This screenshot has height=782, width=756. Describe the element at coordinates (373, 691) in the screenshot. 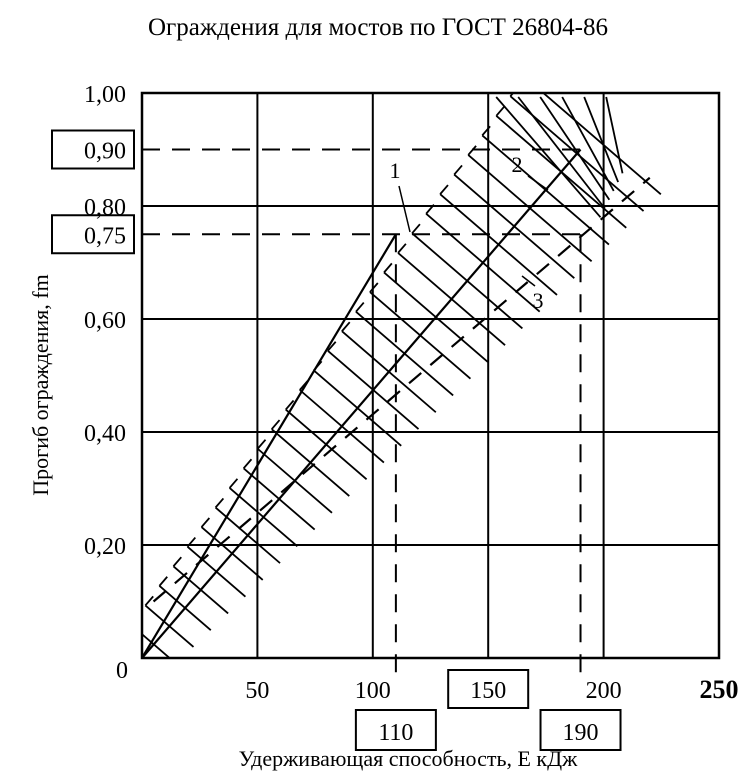

I see `x-tick-label: 100` at that location.